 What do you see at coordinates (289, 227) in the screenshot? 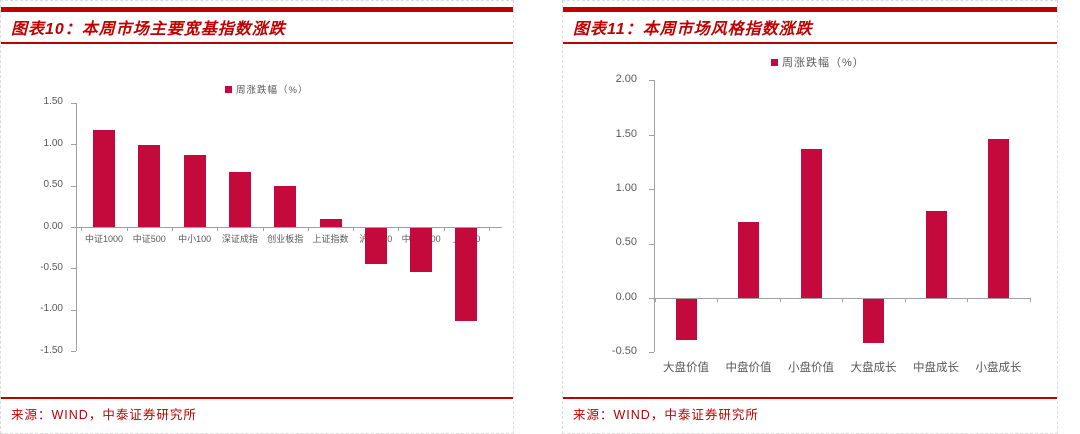
I see `x-axis-line` at bounding box center [289, 227].